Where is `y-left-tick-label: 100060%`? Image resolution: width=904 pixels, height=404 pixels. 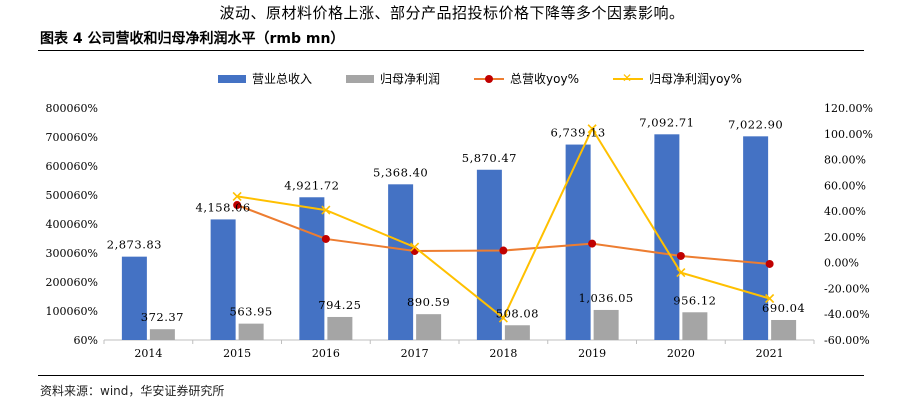 y-left-tick-label: 100060% is located at coordinates (72, 311).